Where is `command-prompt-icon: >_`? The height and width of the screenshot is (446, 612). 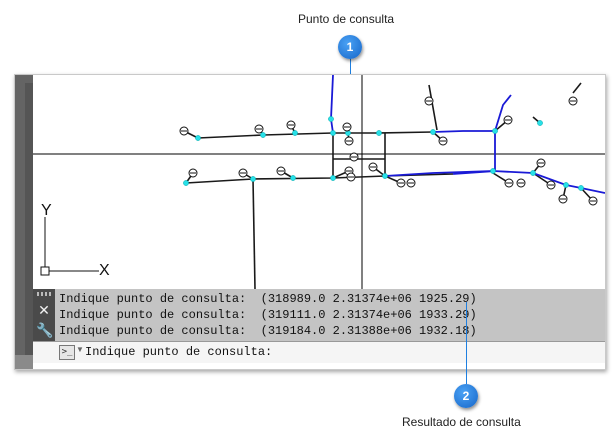
command-prompt-icon: >_ is located at coordinates (67, 352).